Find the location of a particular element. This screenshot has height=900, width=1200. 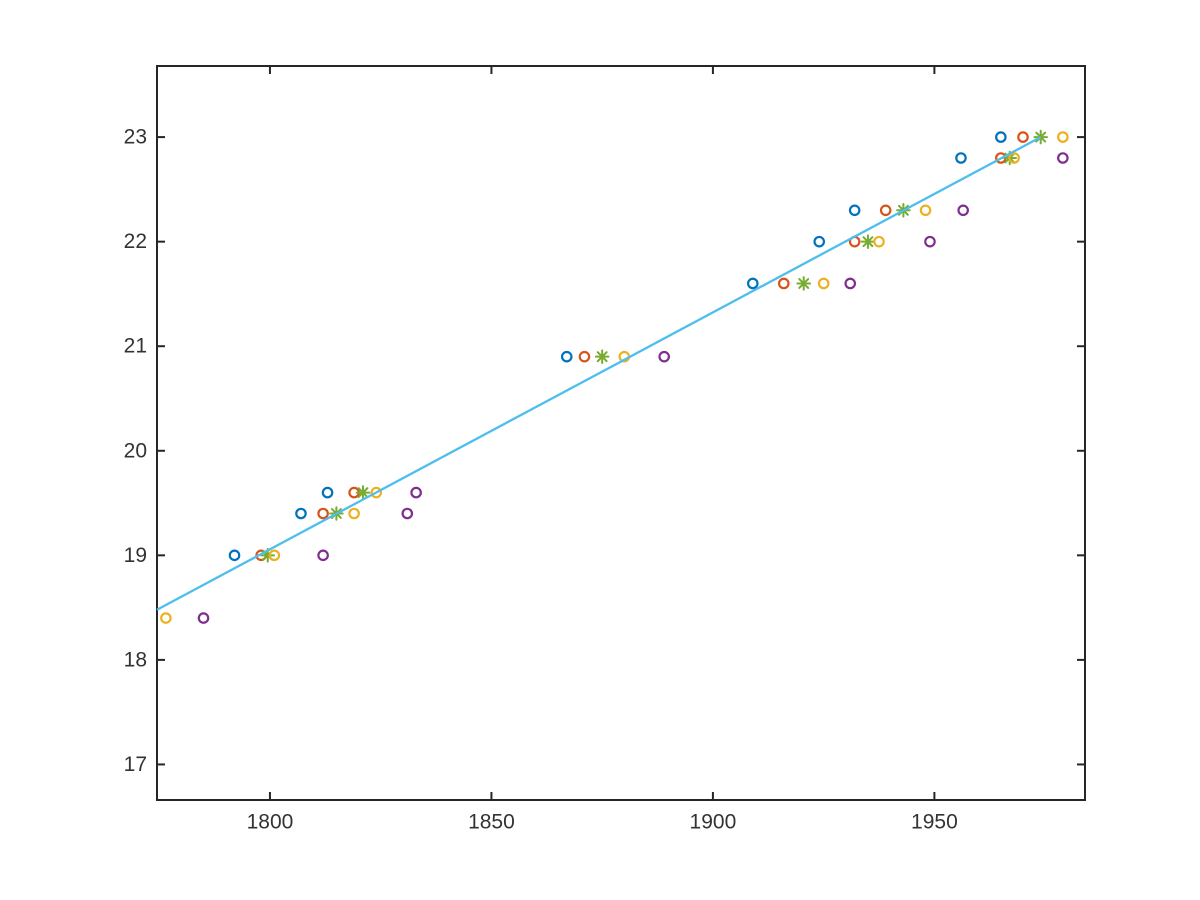

x-tick-label-1800: 1800 is located at coordinates (270, 821).